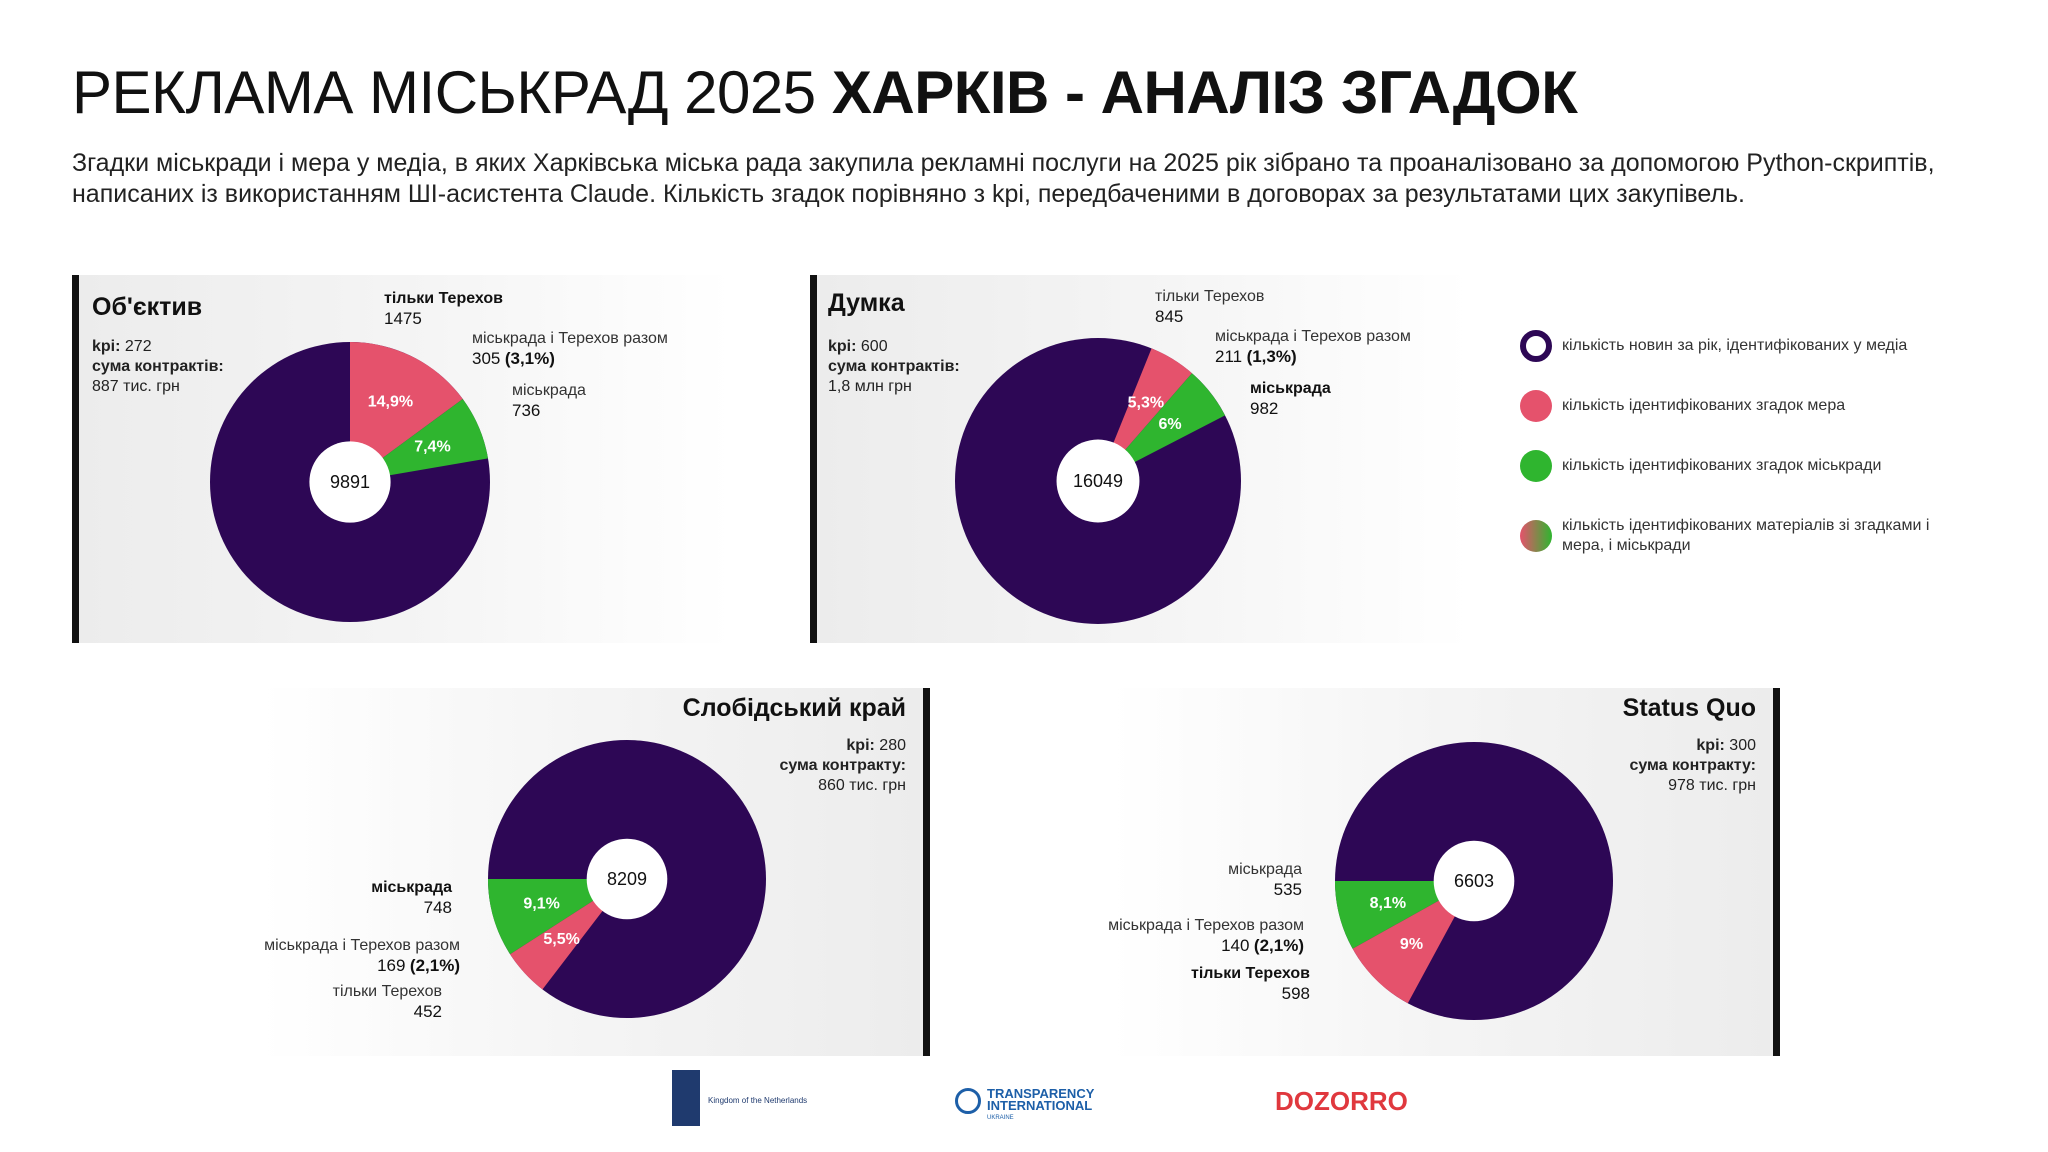 The width and height of the screenshot is (2048, 1152). Describe the element at coordinates (1313, 347) in the screenshot. I see `label-both: міськрада і Терехов разом 211 (1,3%)` at that location.